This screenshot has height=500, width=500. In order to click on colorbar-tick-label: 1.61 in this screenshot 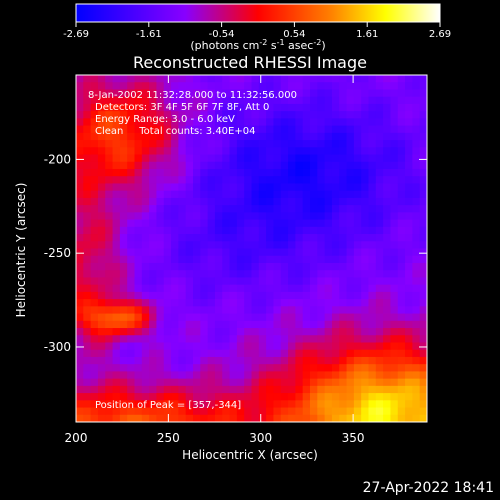, I will do `click(367, 34)`.